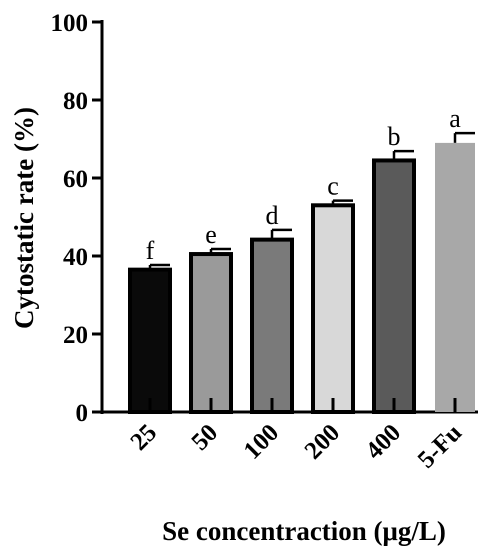 The image size is (504, 550). What do you see at coordinates (204, 437) in the screenshot?
I see `x-tick-label-1: 50` at bounding box center [204, 437].